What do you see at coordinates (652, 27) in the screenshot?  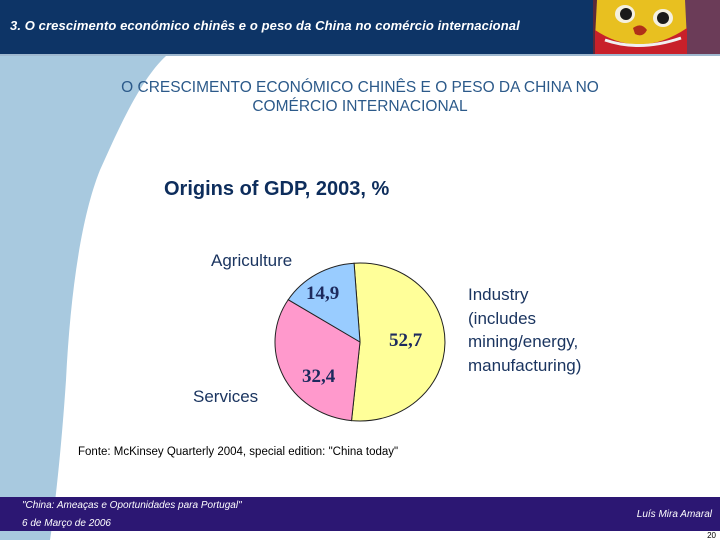 I see `lion-mask-photo` at bounding box center [652, 27].